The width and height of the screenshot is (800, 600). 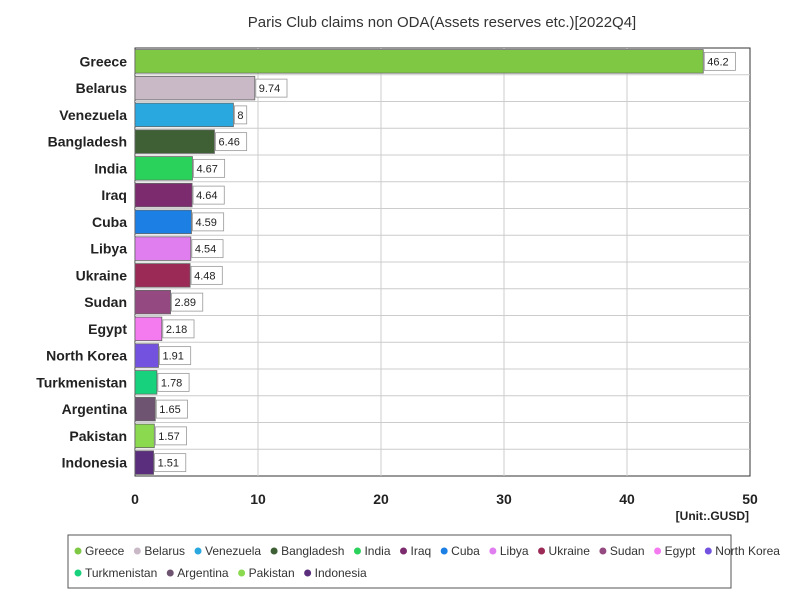 I want to click on x-tick-label: 20, so click(x=381, y=499).